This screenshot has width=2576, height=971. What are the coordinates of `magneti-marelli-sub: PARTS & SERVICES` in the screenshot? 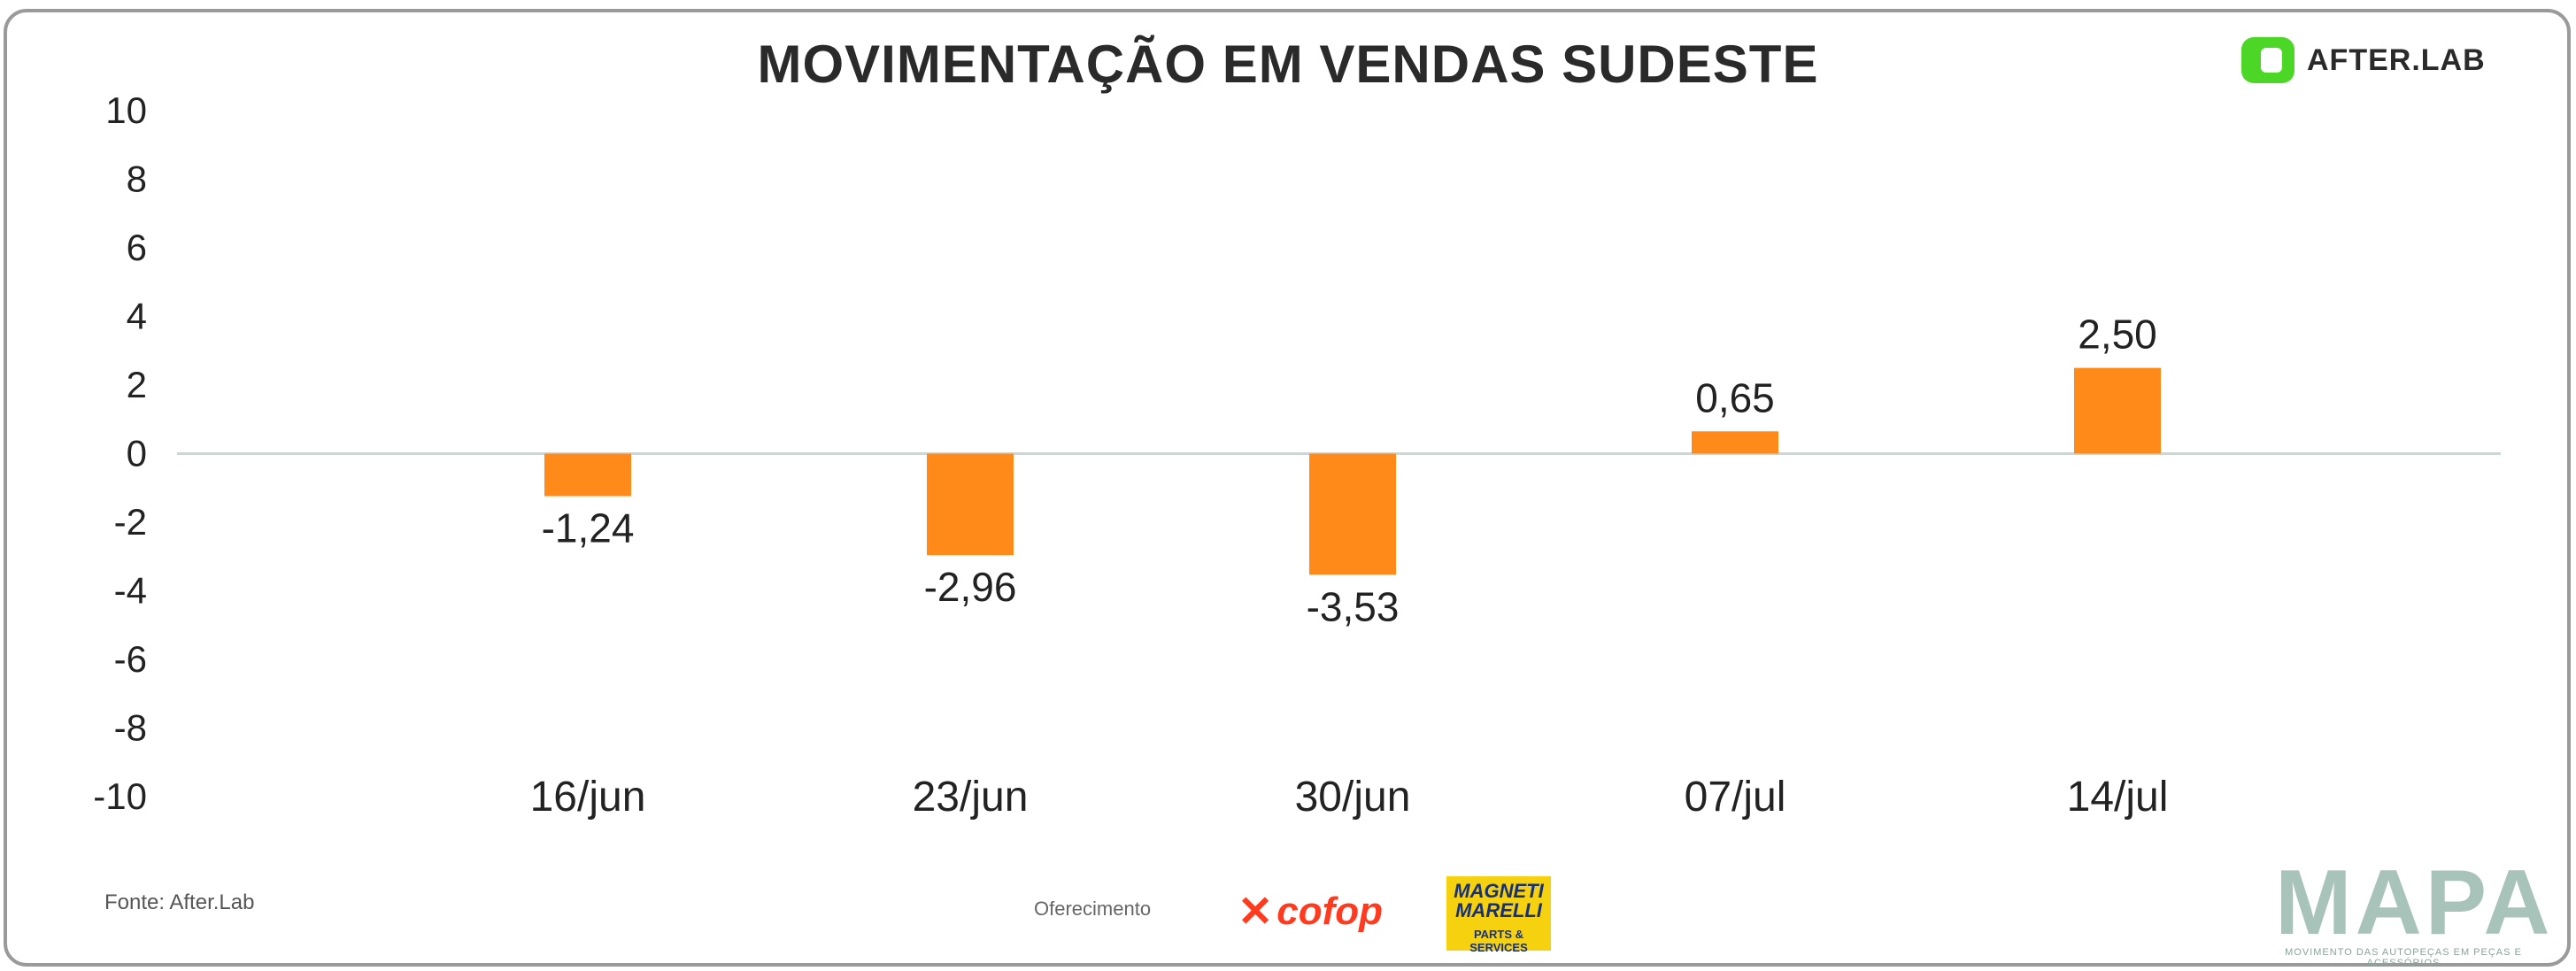 It's located at (1498, 941).